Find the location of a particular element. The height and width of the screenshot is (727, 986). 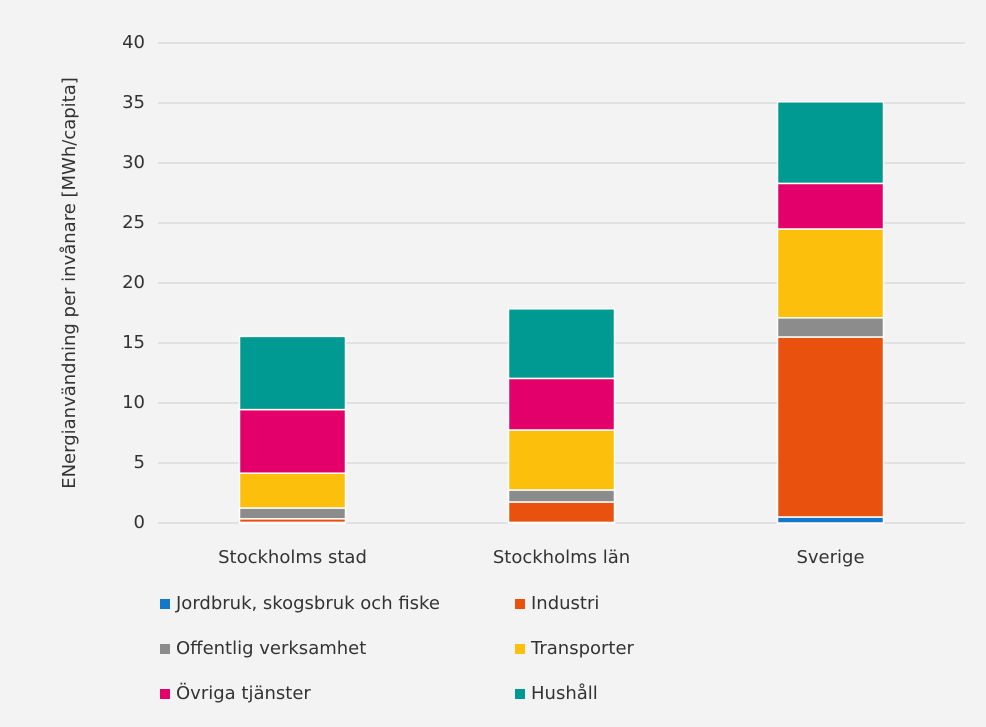

y-tick-label: 20 is located at coordinates (133, 282).